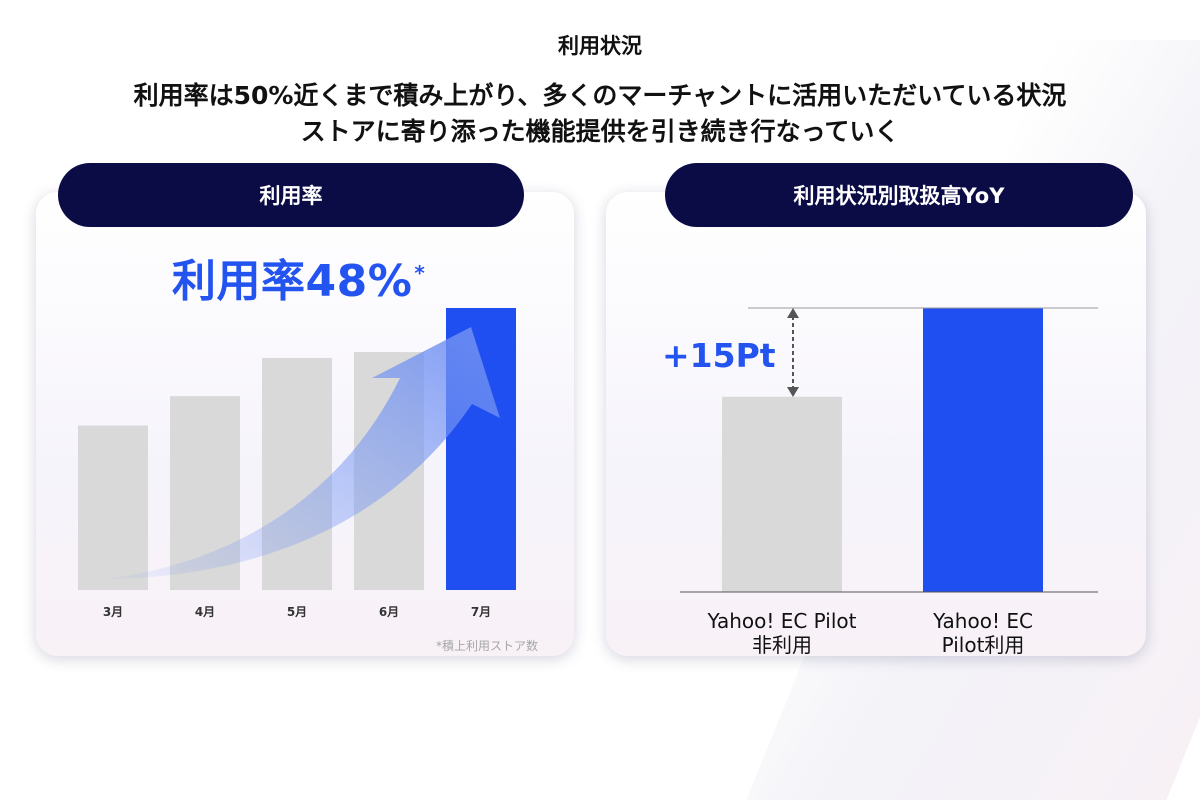  What do you see at coordinates (983, 621) in the screenshot?
I see `x-label-user-line-1: Yahoo! EC` at bounding box center [983, 621].